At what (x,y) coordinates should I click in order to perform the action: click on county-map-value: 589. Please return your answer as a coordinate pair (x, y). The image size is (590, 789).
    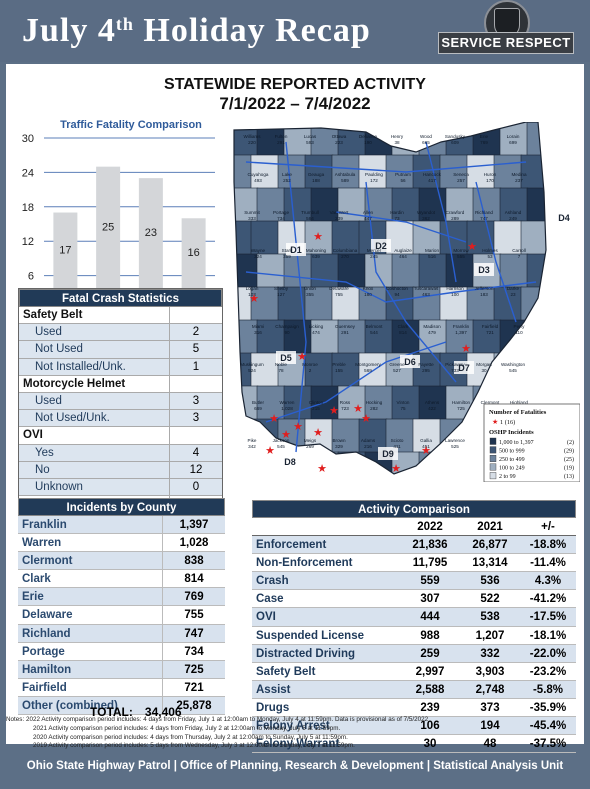
    Looking at the image, I should click on (345, 180).